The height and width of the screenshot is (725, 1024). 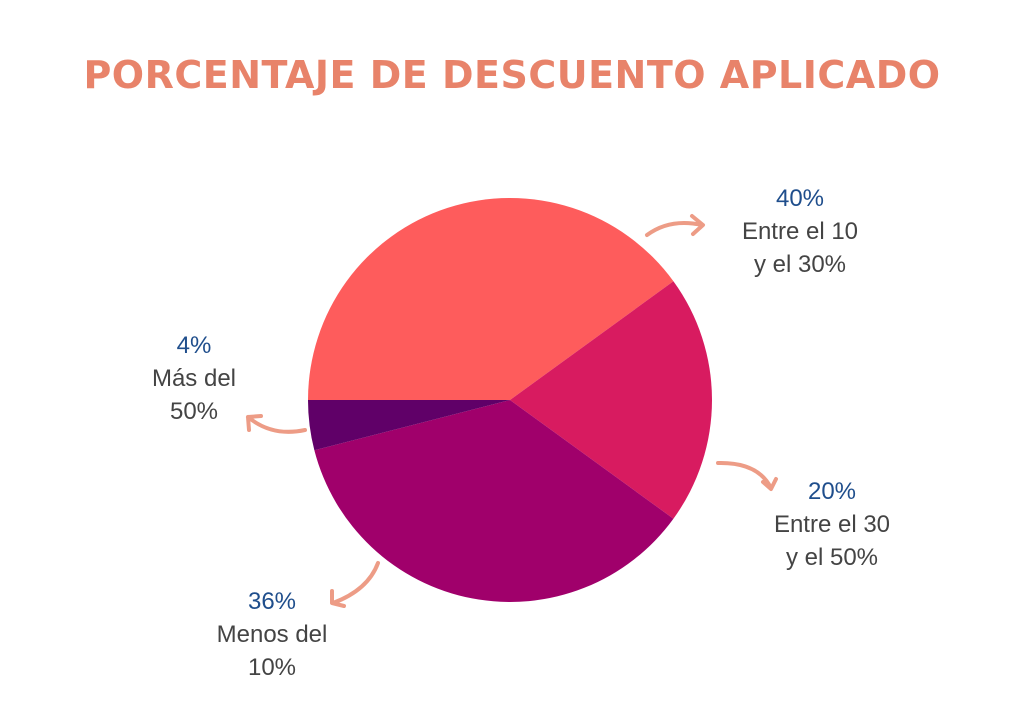 What do you see at coordinates (194, 411) in the screenshot?
I see `slice-category-label: 50%` at bounding box center [194, 411].